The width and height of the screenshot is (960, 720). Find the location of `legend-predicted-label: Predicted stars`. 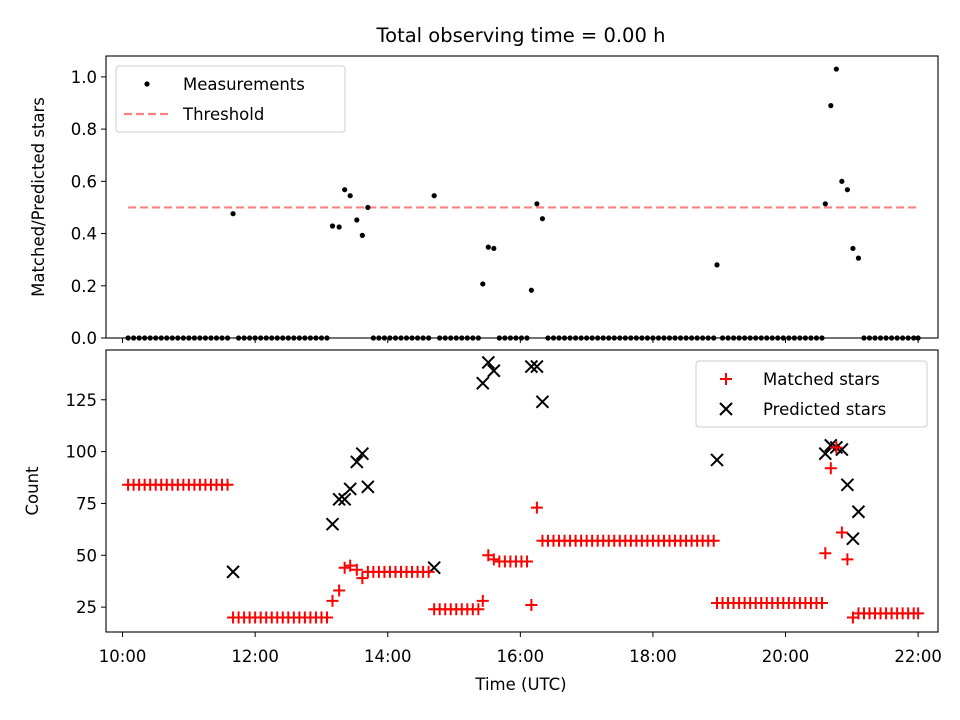

legend-predicted-label: Predicted stars is located at coordinates (824, 409).